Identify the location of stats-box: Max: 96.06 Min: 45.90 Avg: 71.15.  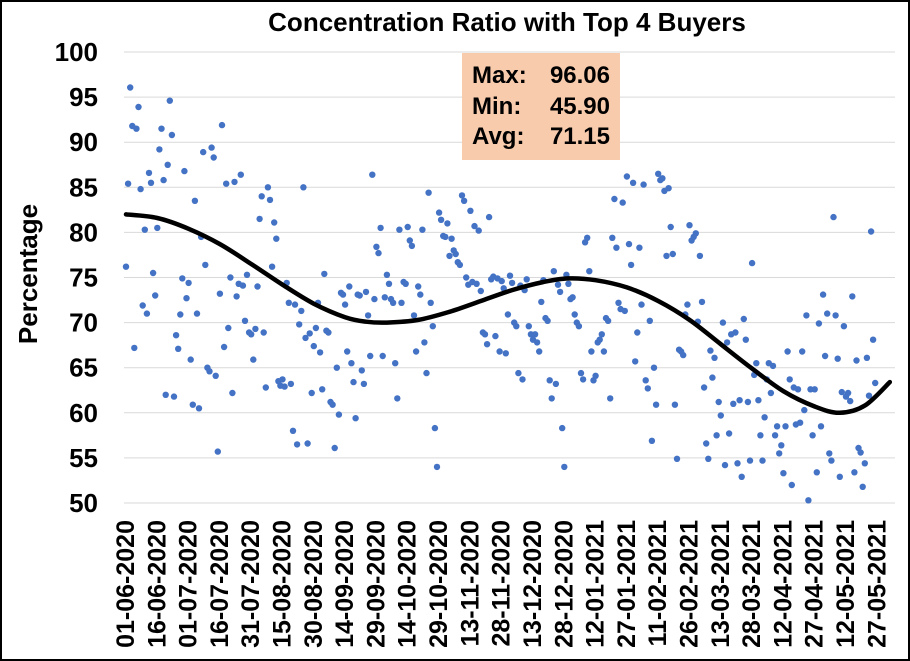
(541, 106).